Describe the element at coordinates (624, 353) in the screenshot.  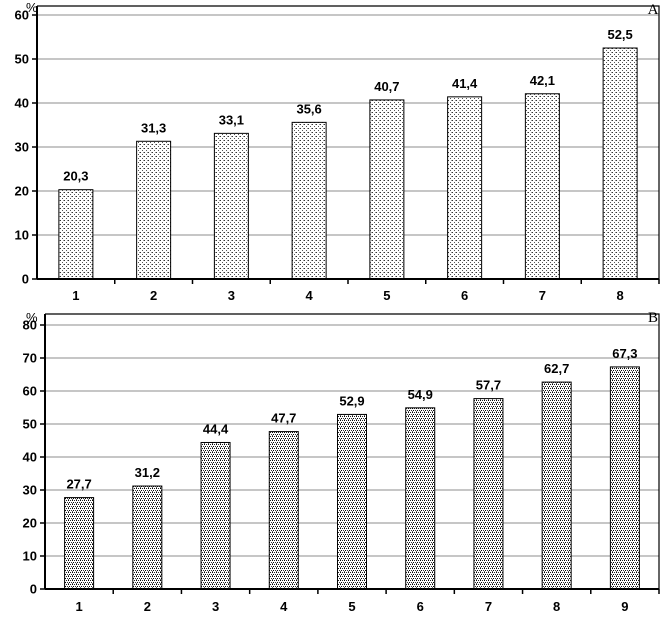
I see `data-label: 67,3` at that location.